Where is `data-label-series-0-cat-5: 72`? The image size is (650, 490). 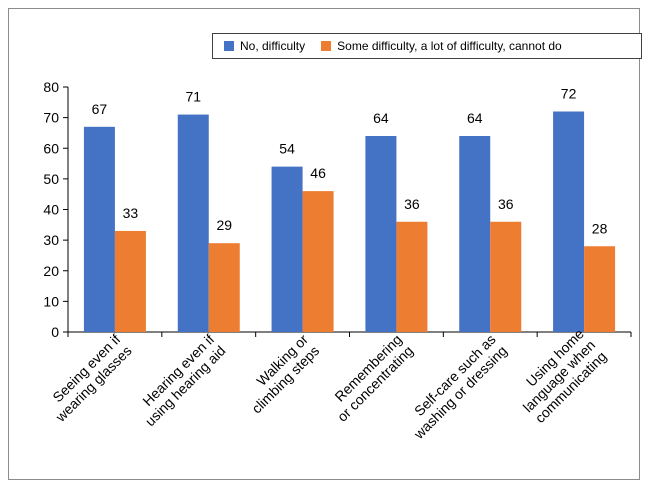
data-label-series-0-cat-5: 72 is located at coordinates (569, 94).